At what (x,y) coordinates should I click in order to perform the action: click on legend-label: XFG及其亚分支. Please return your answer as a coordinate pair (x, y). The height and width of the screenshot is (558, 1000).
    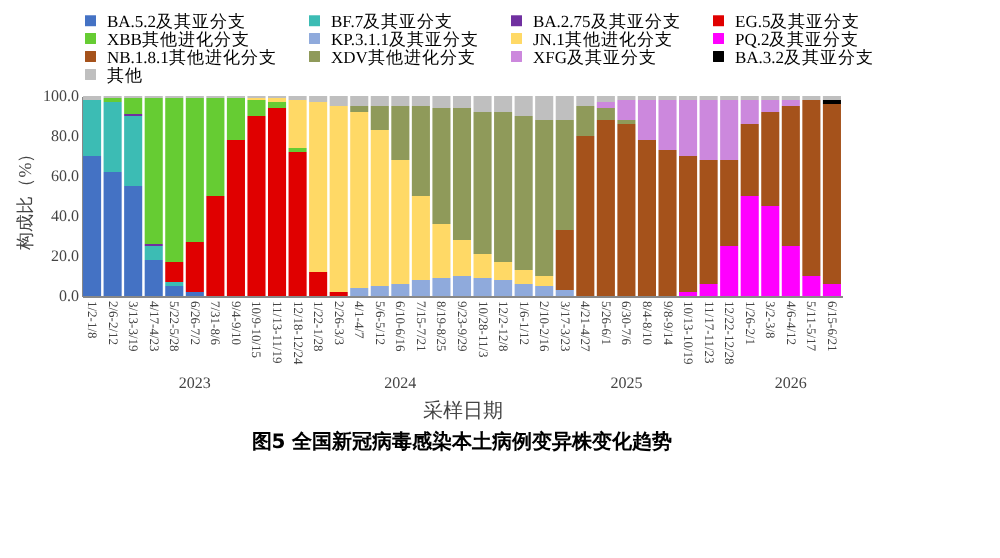
    Looking at the image, I should click on (595, 56).